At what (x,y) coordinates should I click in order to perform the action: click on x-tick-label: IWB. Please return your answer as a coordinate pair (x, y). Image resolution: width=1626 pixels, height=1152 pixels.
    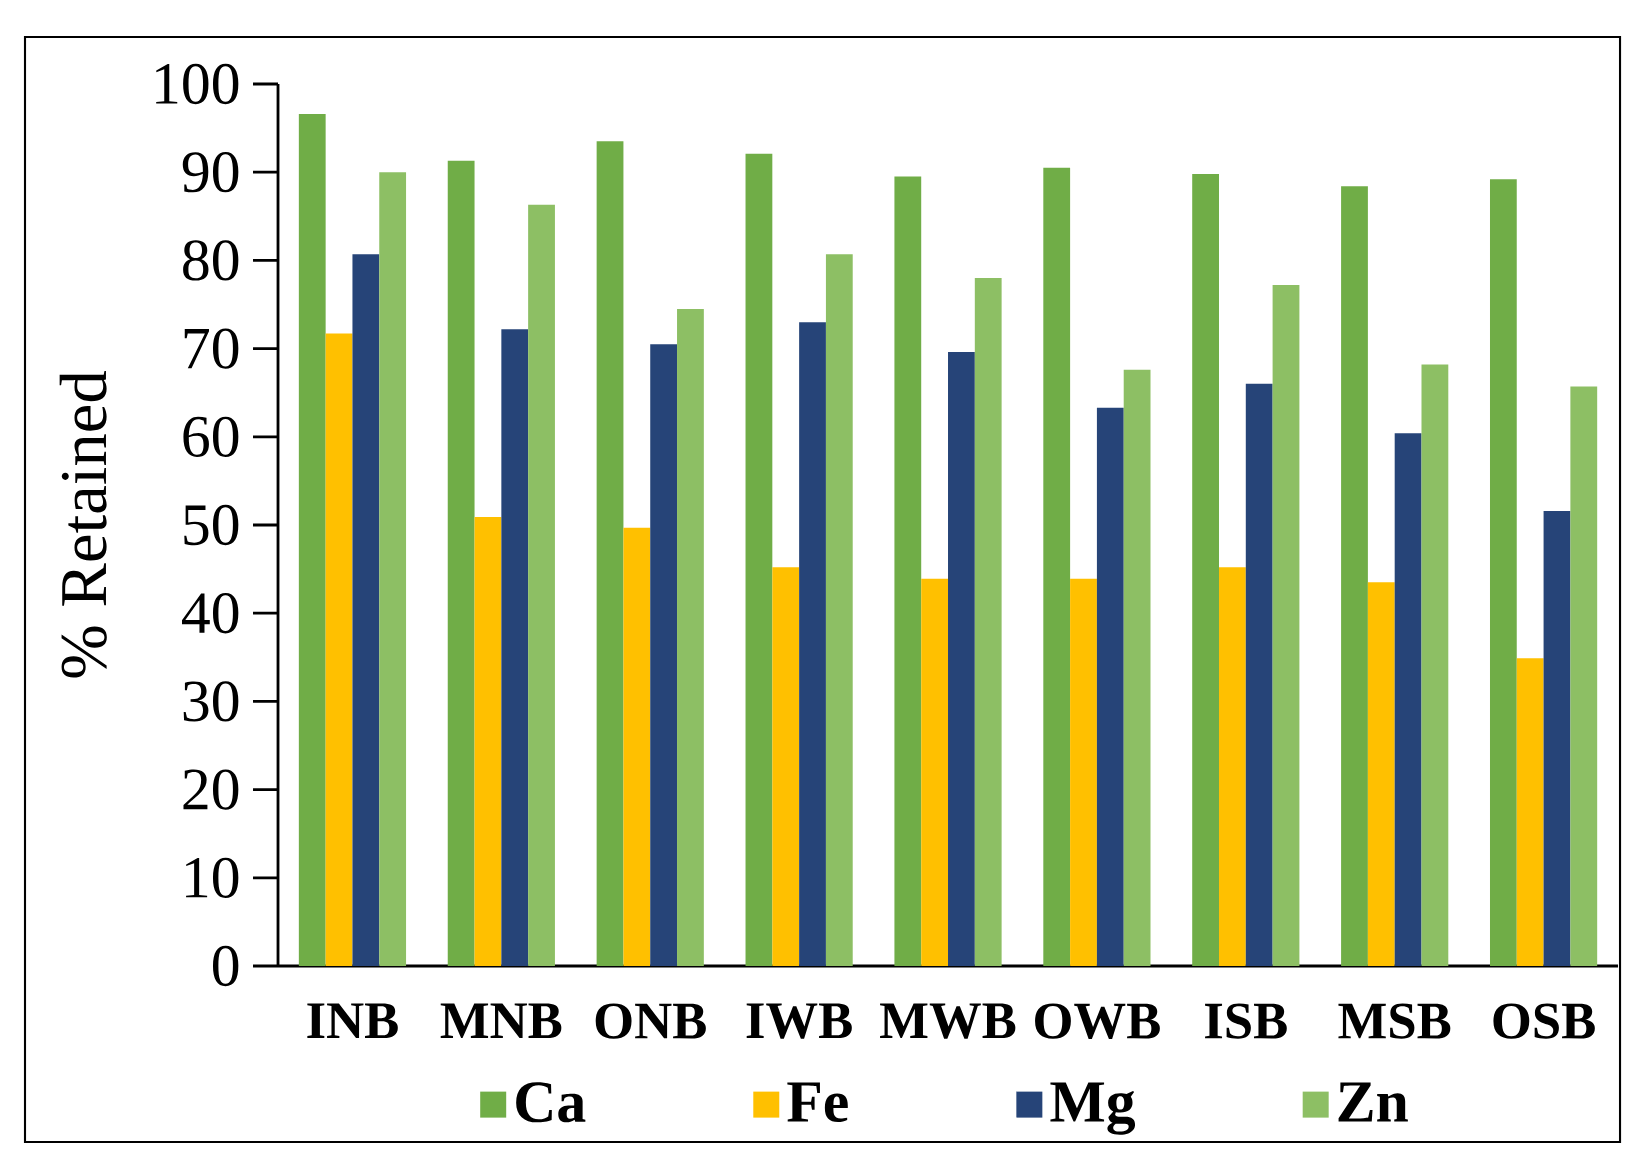
    Looking at the image, I should click on (799, 1021).